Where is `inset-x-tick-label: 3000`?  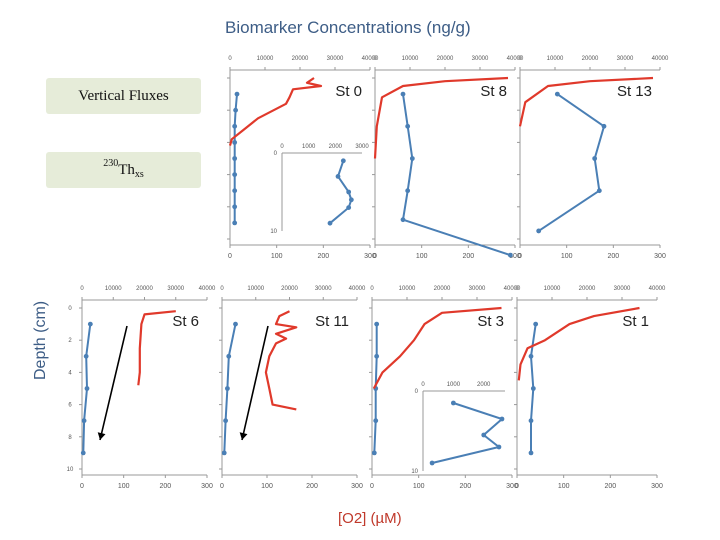 inset-x-tick-label: 3000 is located at coordinates (362, 147).